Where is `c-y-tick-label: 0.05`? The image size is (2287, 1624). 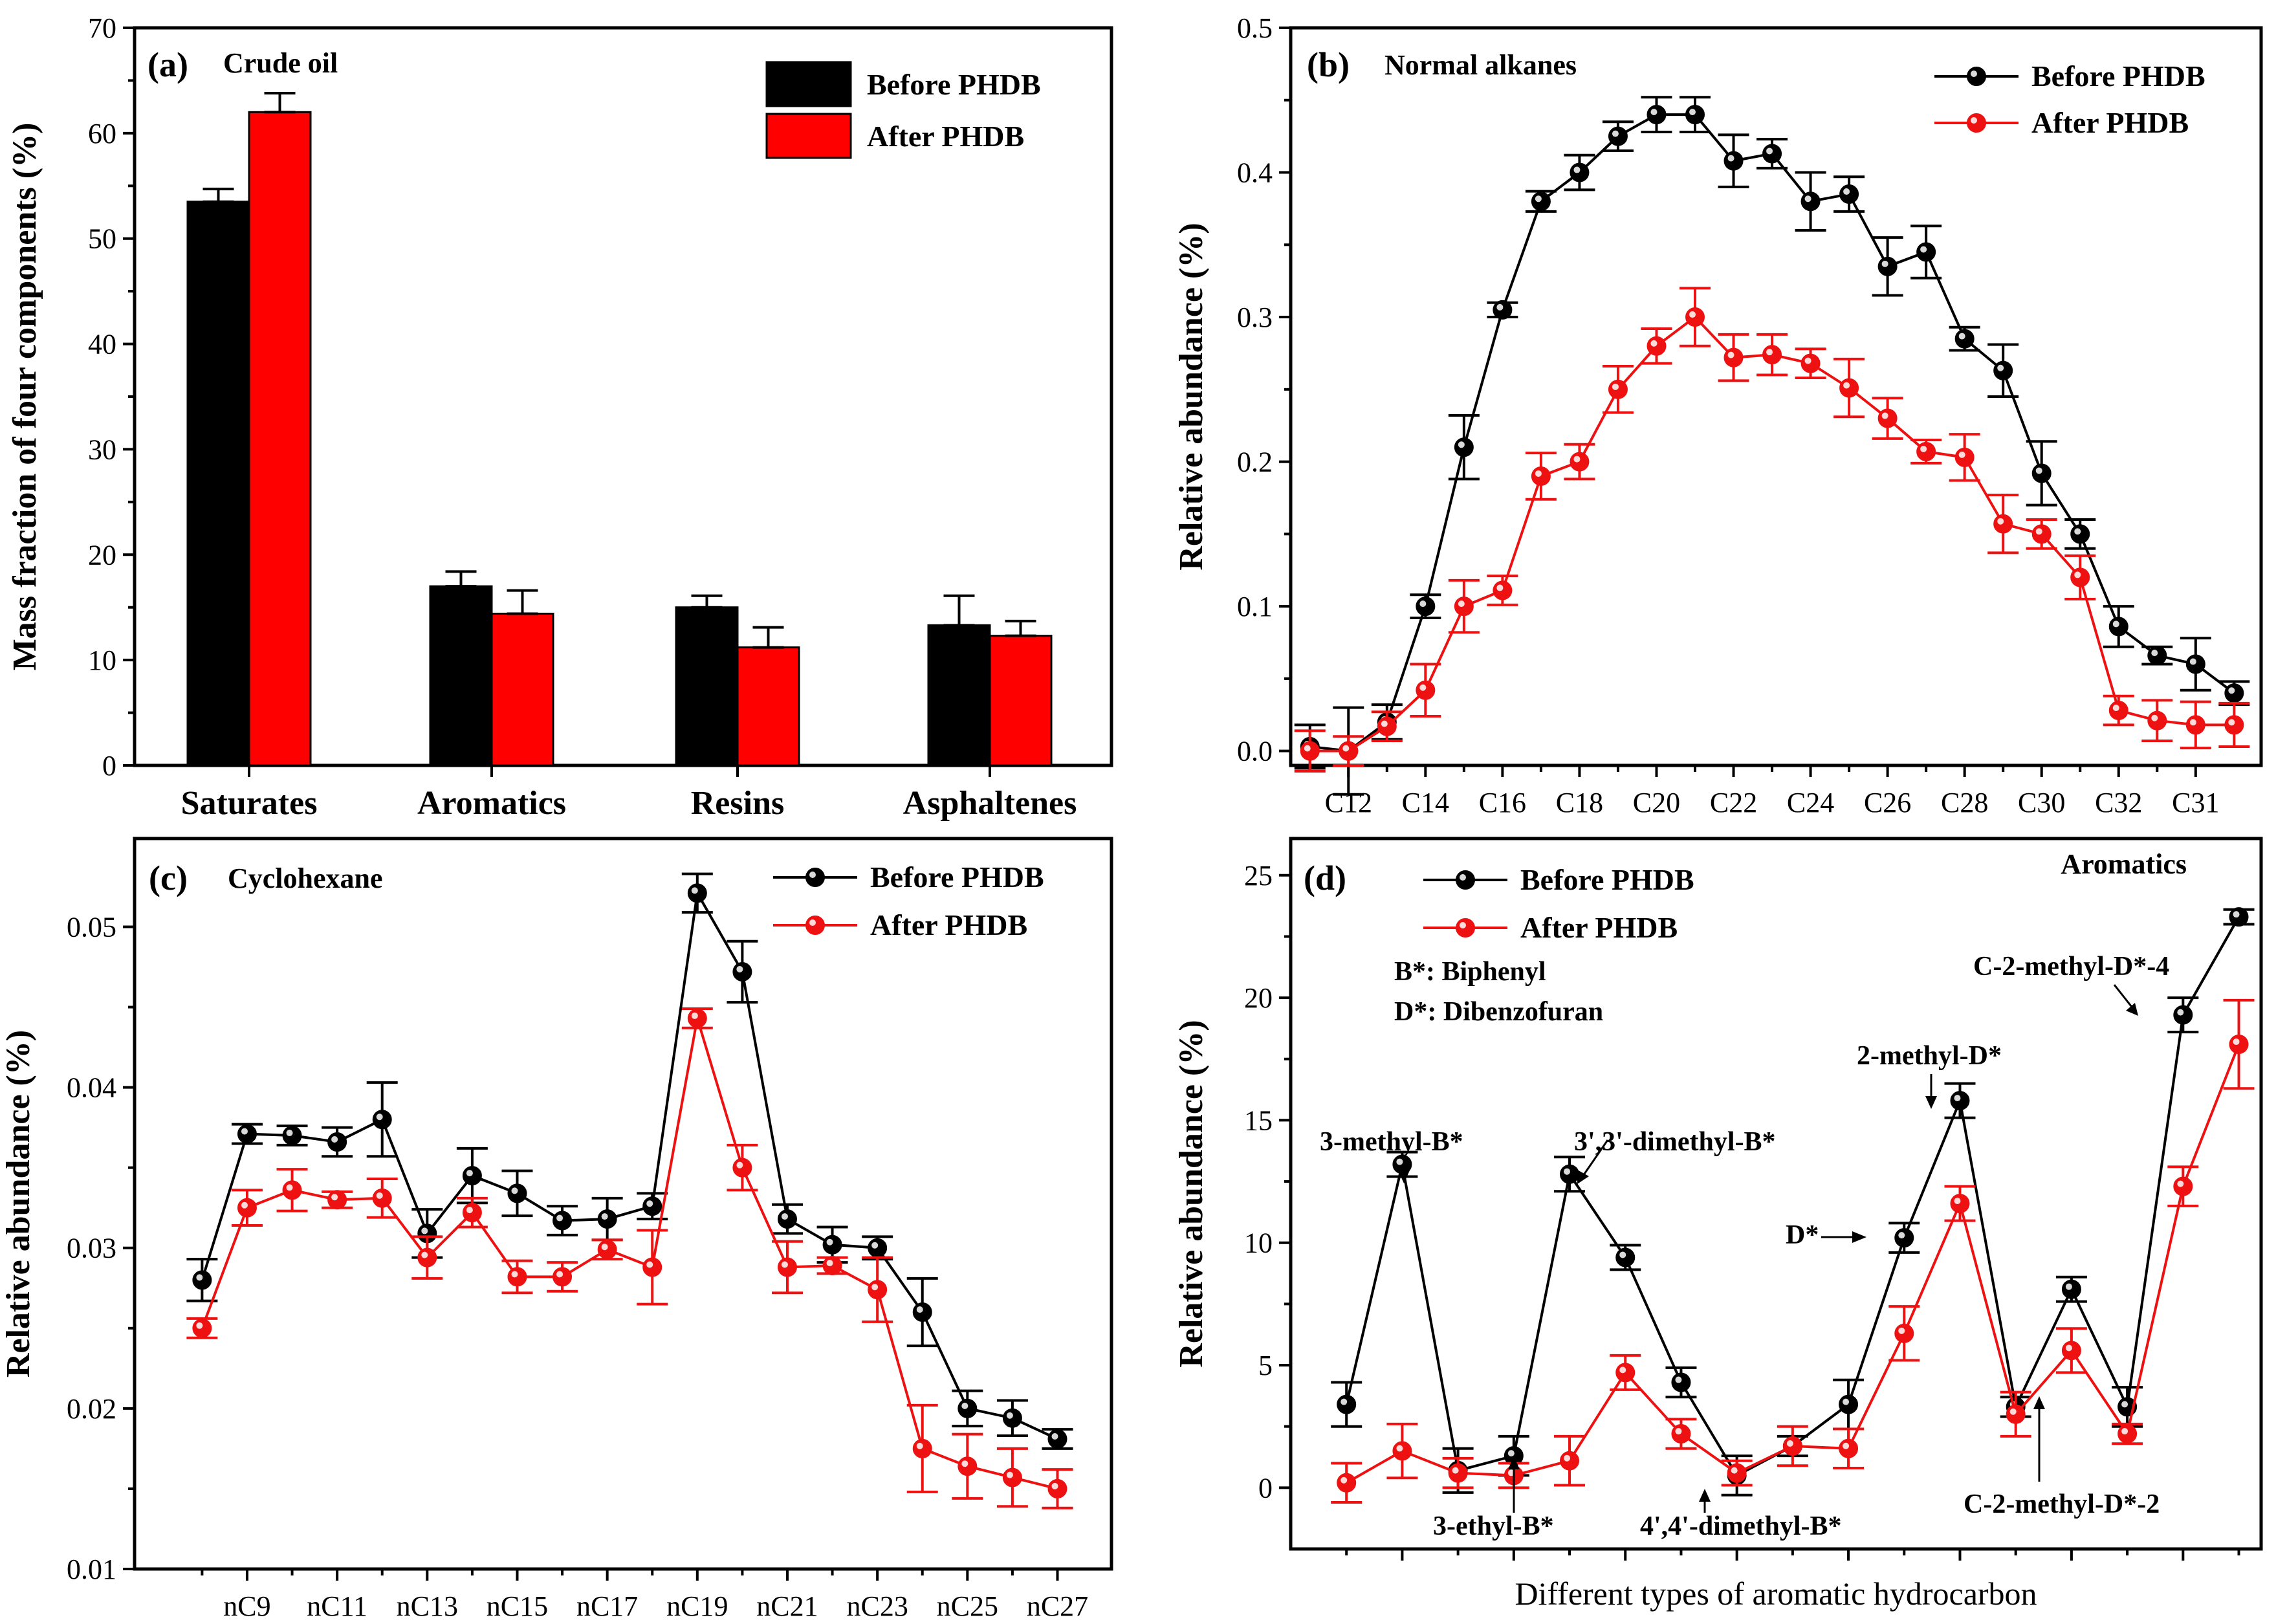
c-y-tick-label: 0.05 is located at coordinates (91, 927).